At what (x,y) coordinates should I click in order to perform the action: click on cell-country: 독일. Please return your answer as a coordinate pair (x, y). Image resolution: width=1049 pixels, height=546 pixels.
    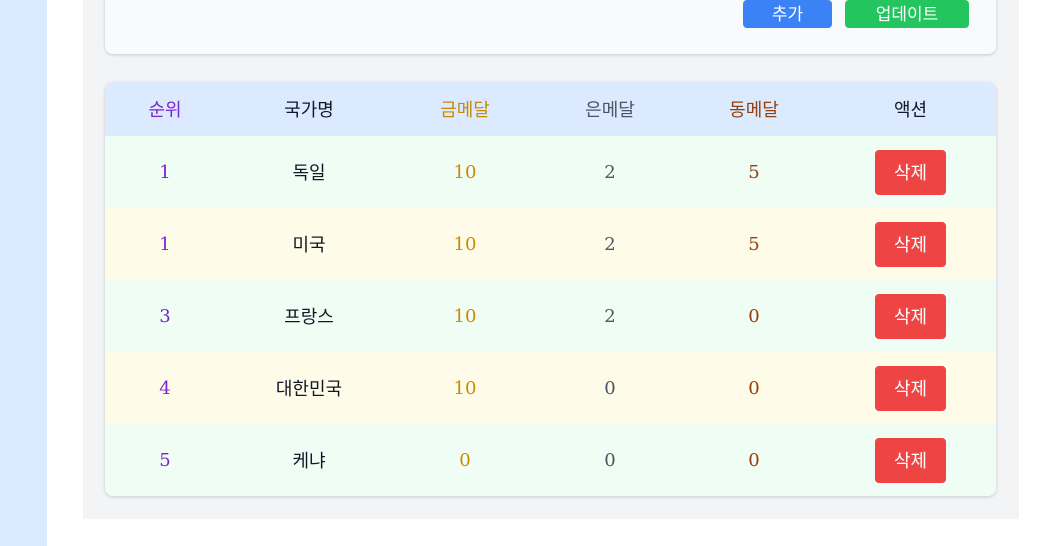
    Looking at the image, I should click on (309, 173).